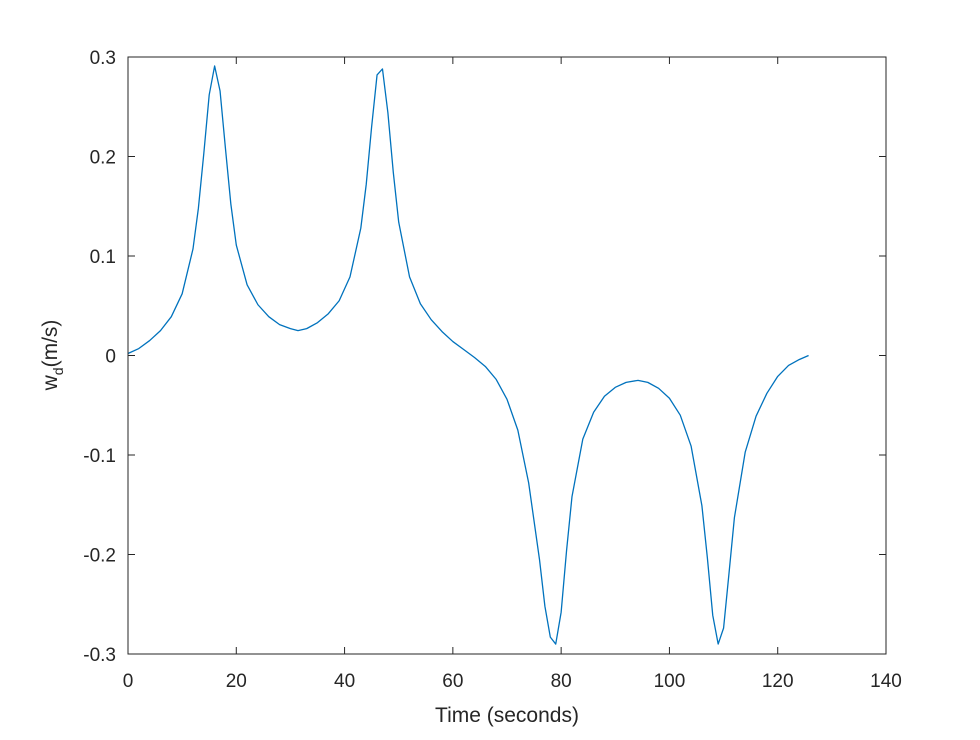 Image resolution: width=980 pixels, height=740 pixels. What do you see at coordinates (507, 715) in the screenshot?
I see `x-axis-label: Time (seconds)` at bounding box center [507, 715].